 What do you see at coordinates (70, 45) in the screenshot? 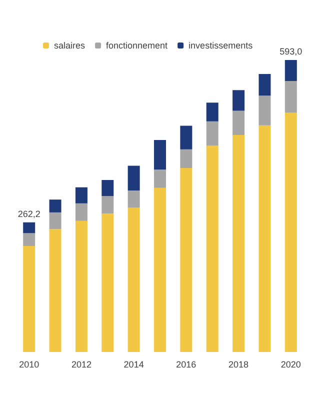
I see `legend-label: salaires` at bounding box center [70, 45].